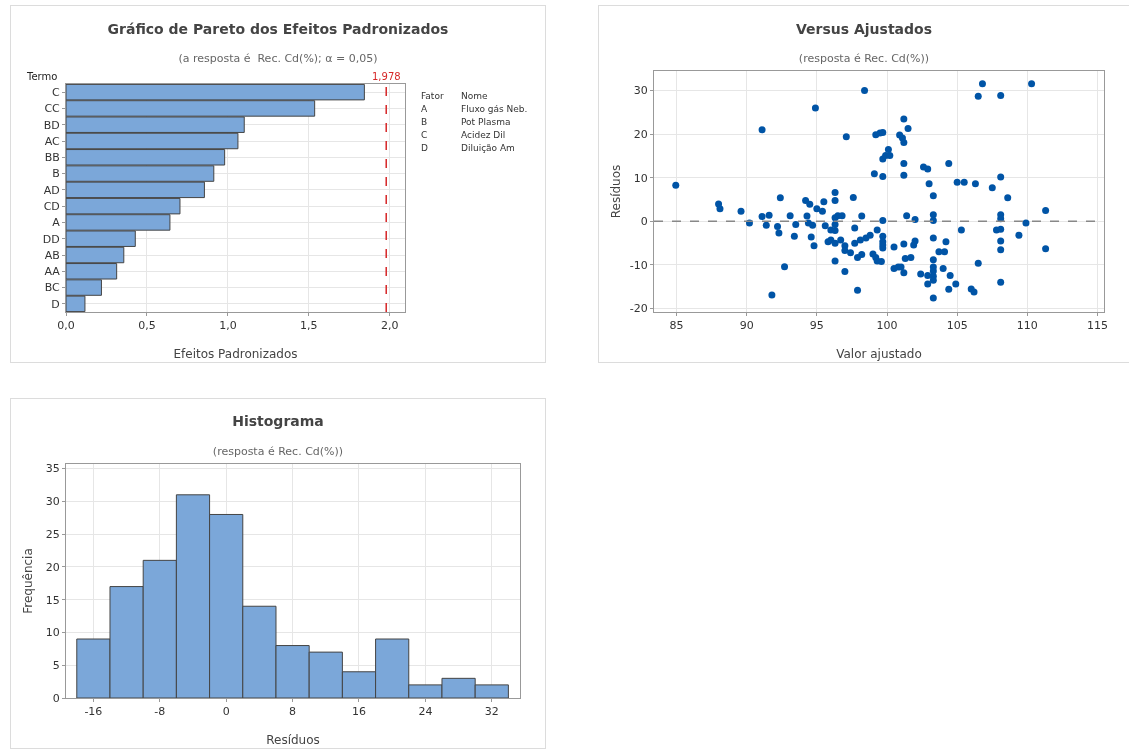 The height and width of the screenshot is (749, 1129). What do you see at coordinates (957, 326) in the screenshot?
I see `x-tick-label: 105` at bounding box center [957, 326].